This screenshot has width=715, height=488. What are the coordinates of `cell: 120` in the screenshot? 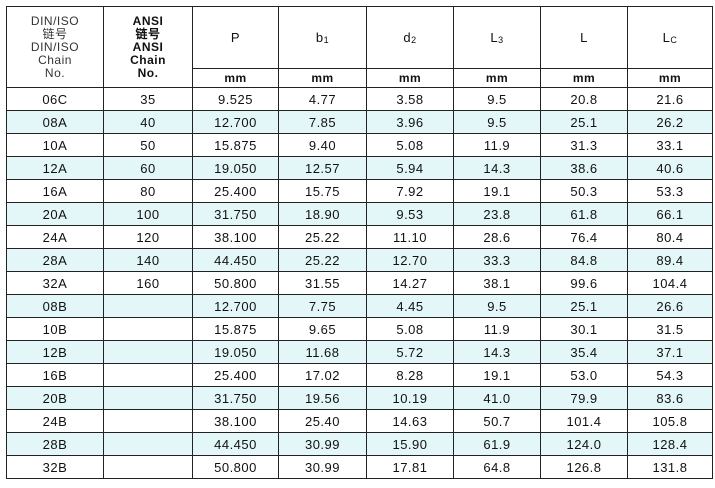 It's located at (148, 237).